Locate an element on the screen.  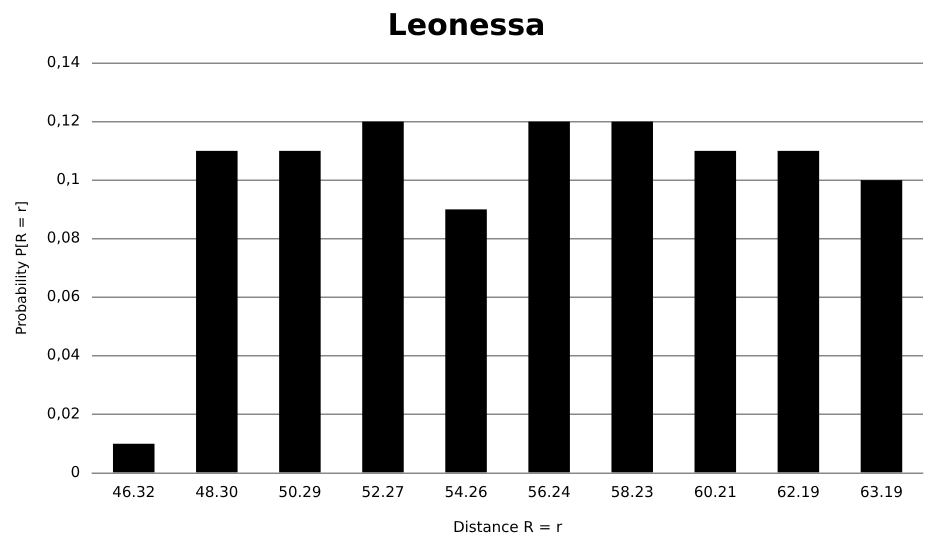
y-axis-title: Probability P[R = r] is located at coordinates (22, 268).